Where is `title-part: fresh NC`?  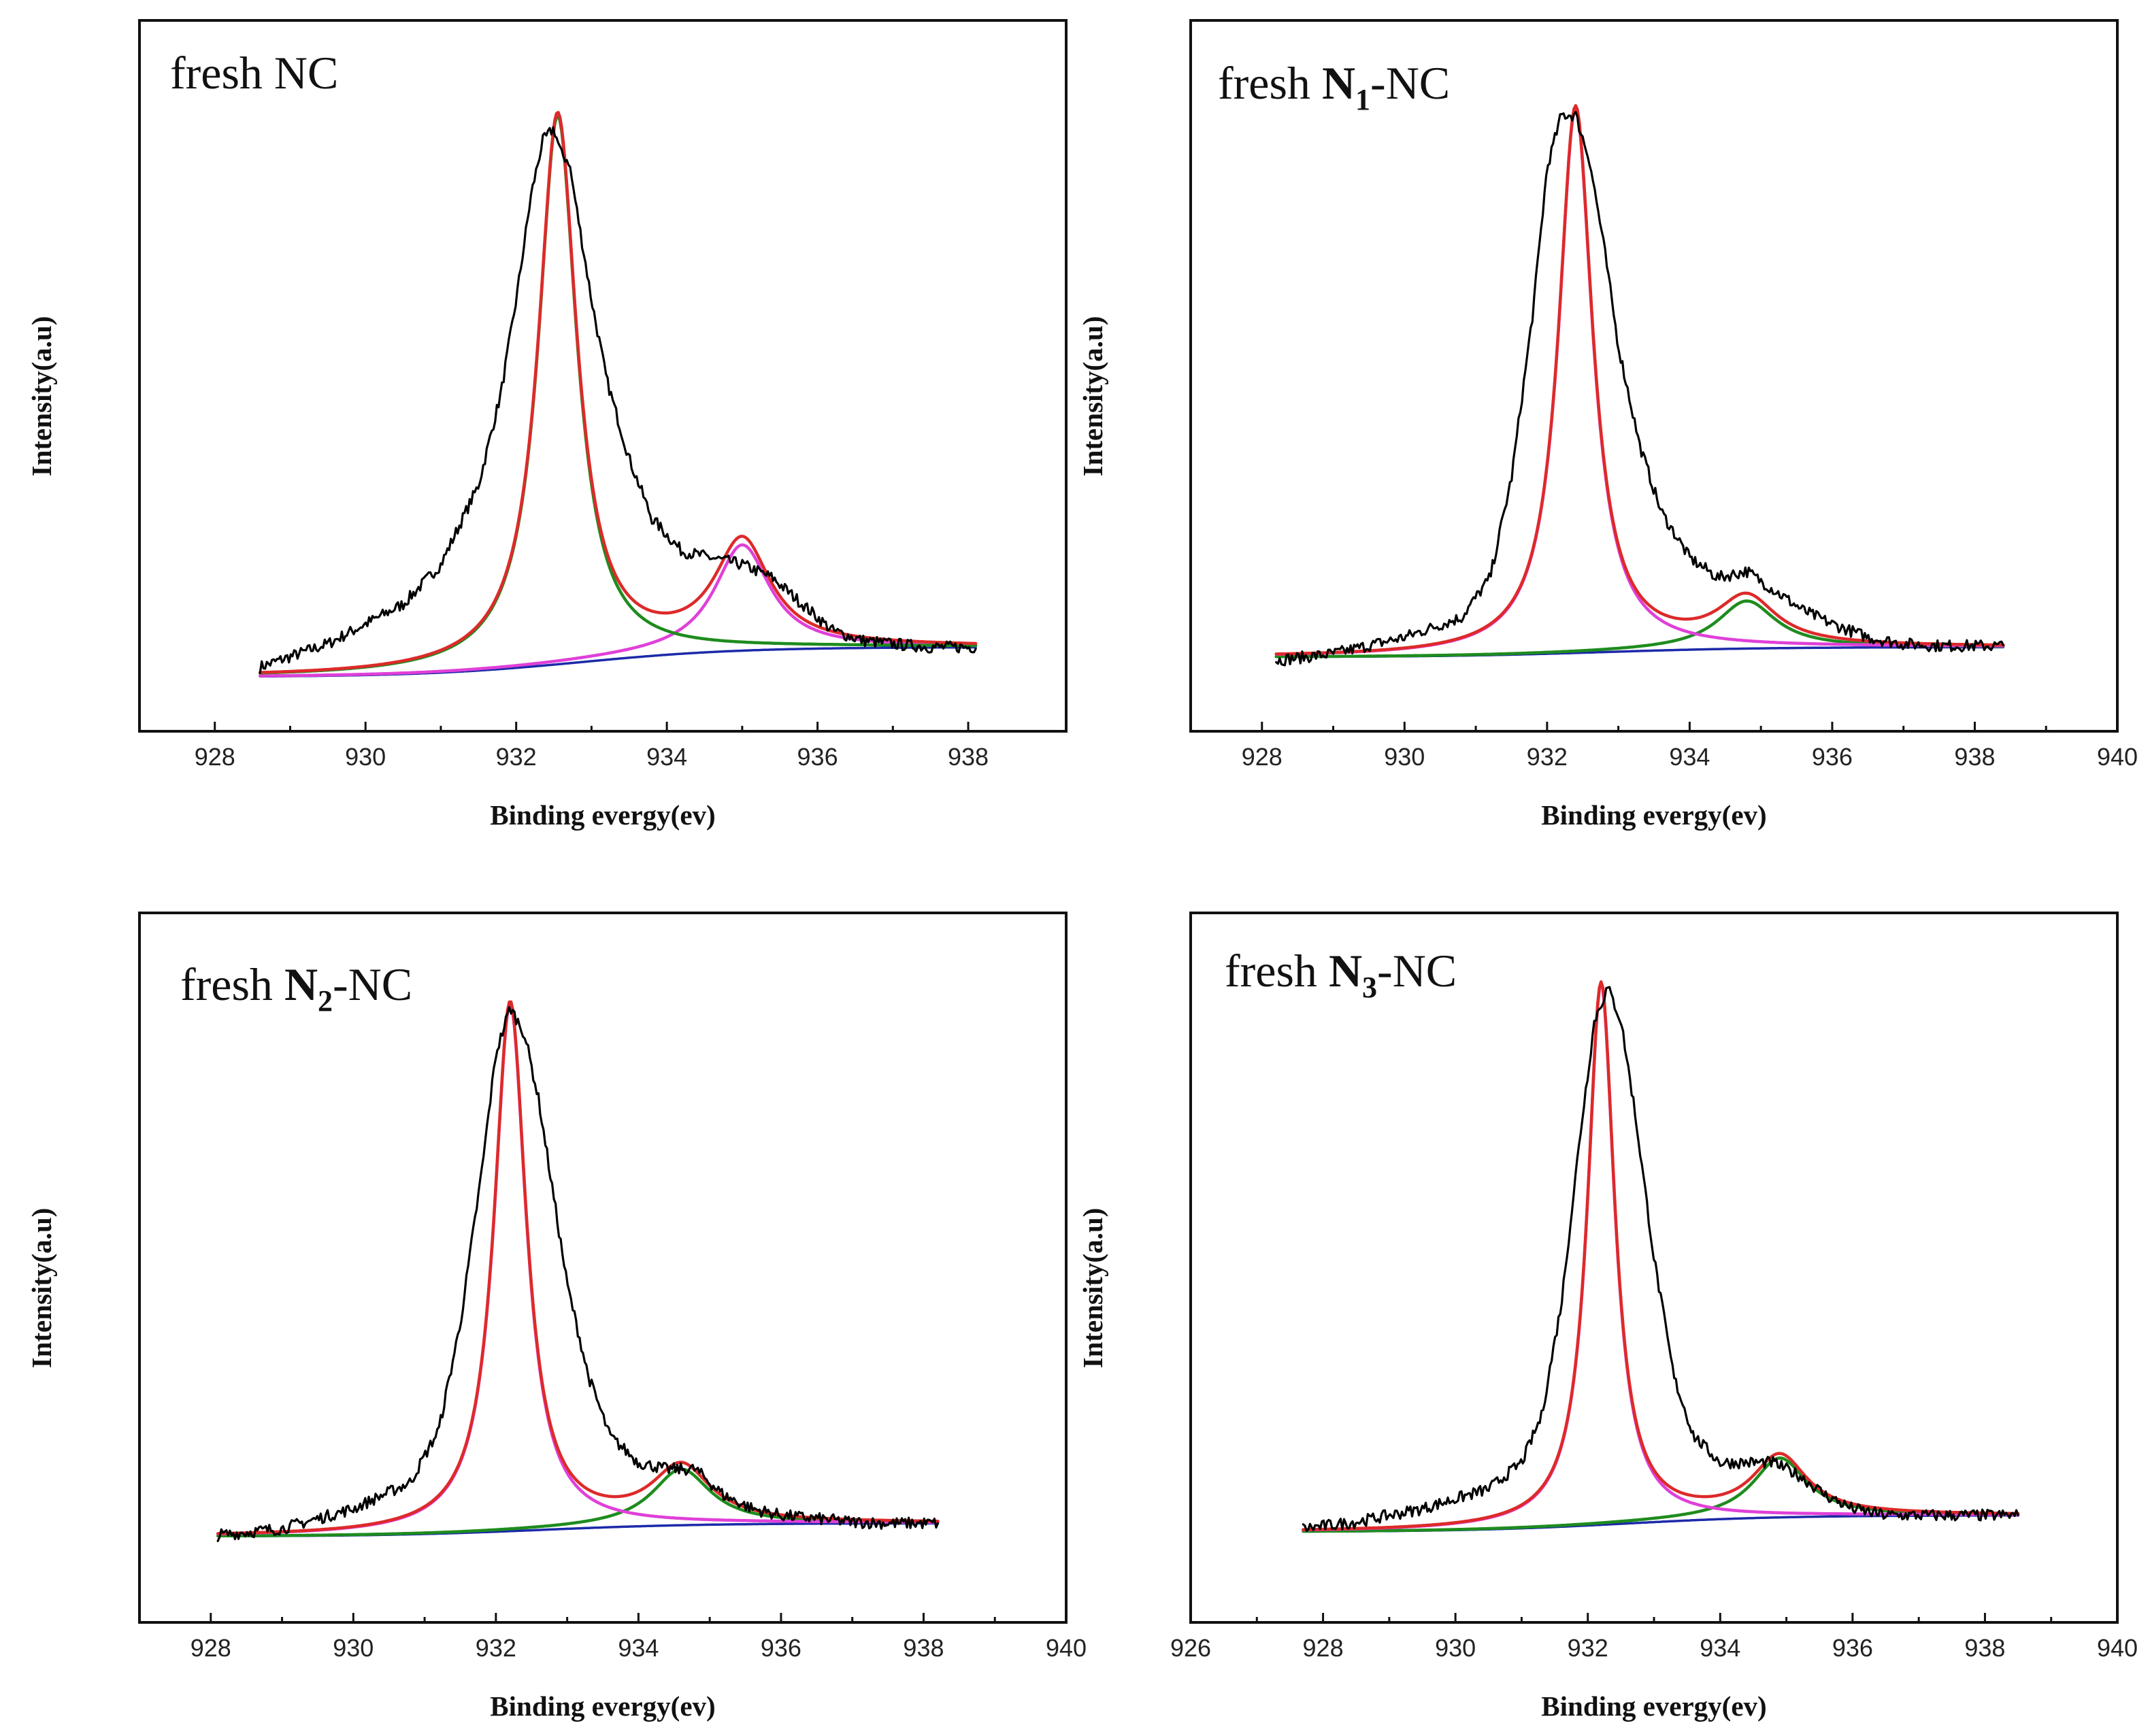
title-part: fresh NC is located at coordinates (254, 73).